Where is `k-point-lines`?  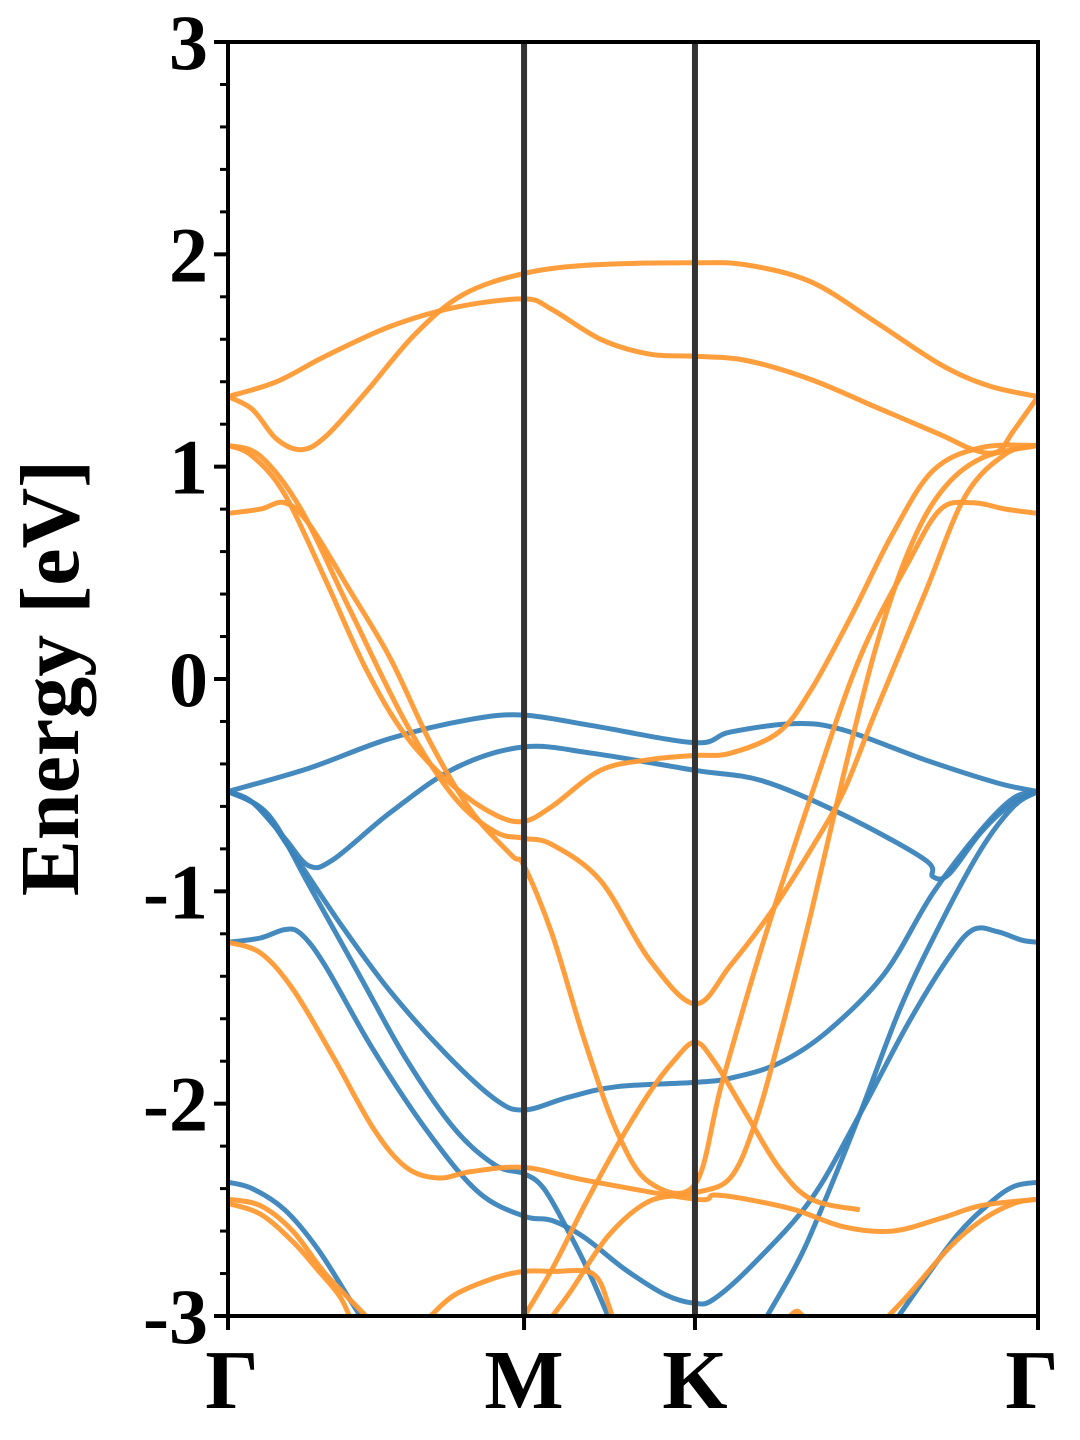
k-point-lines is located at coordinates (609, 679).